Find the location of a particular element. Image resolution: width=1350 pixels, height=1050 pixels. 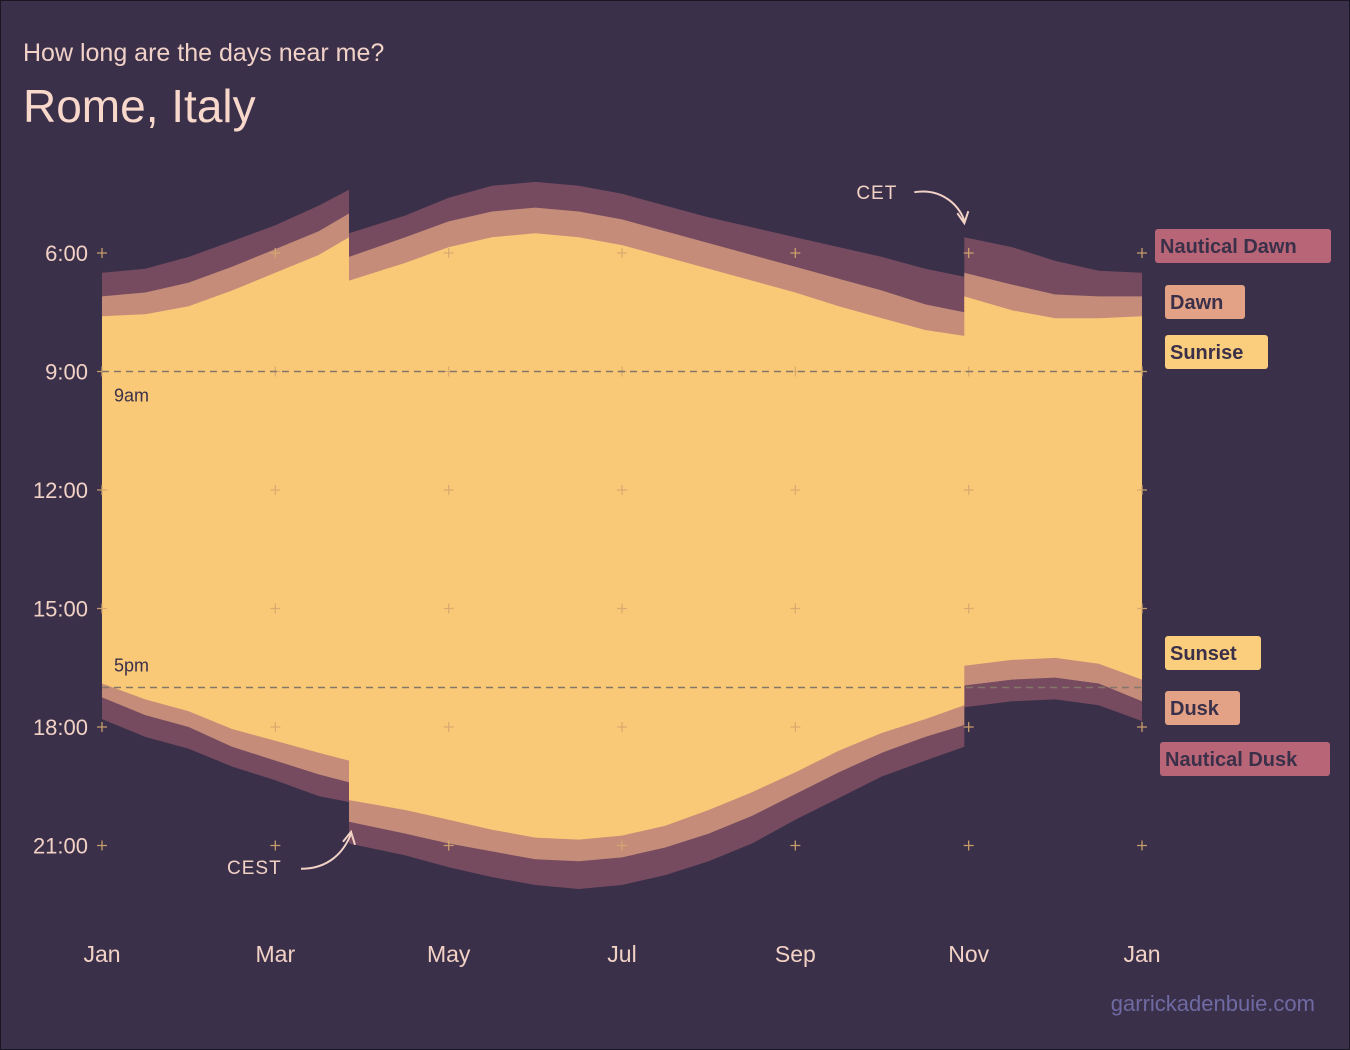

legend-label-dawn: Dawn is located at coordinates (1196, 303).